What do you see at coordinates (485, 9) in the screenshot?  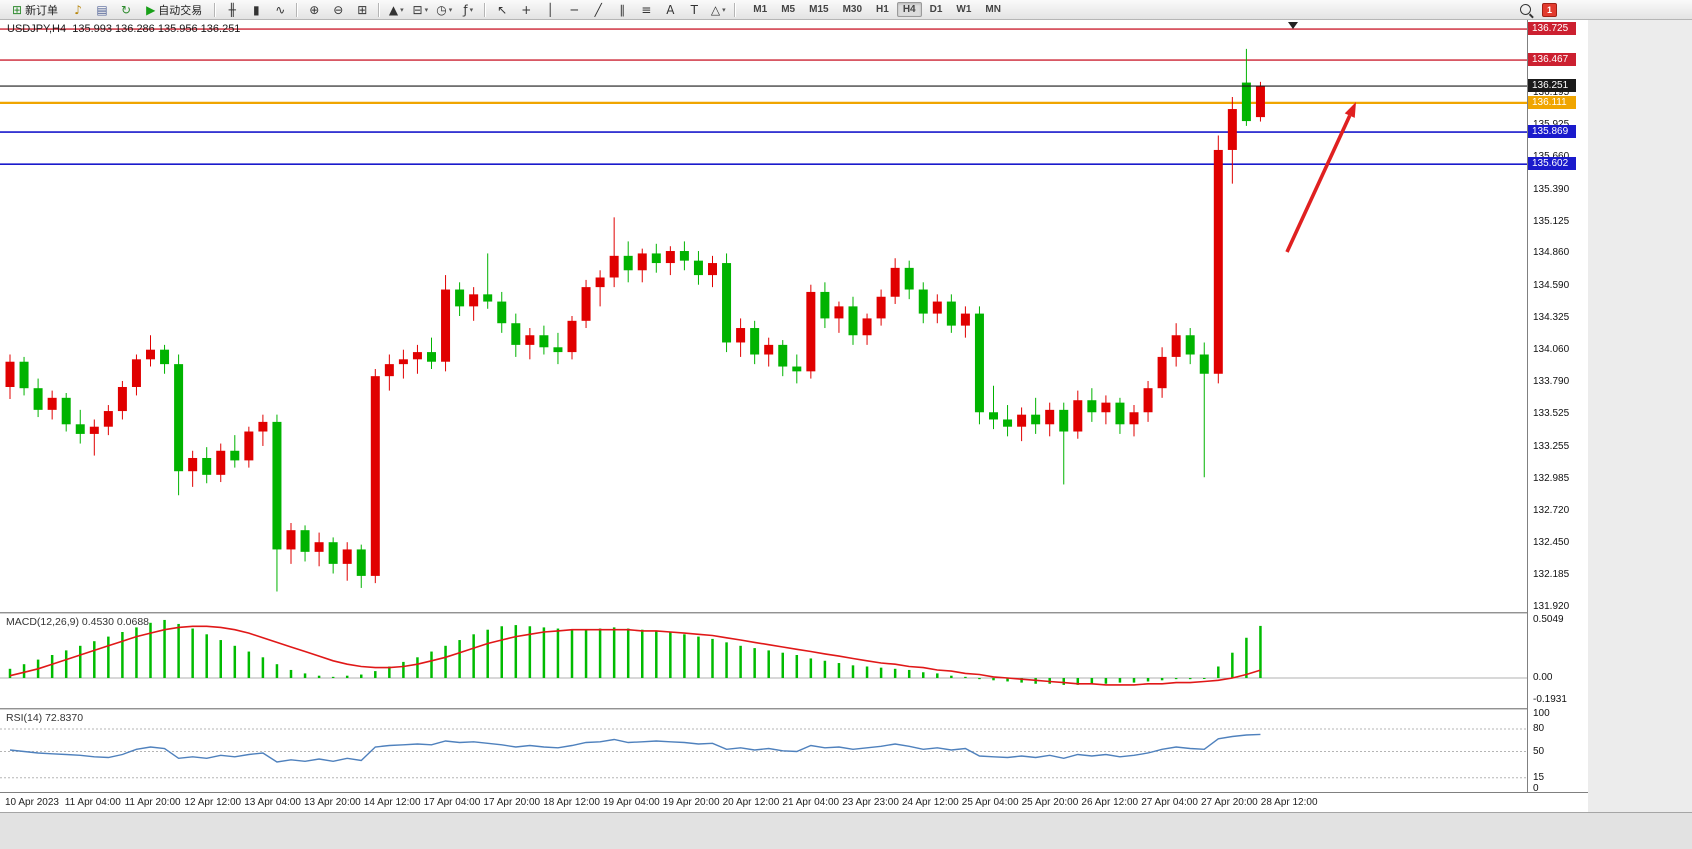 I see `toolbar-separator` at bounding box center [485, 9].